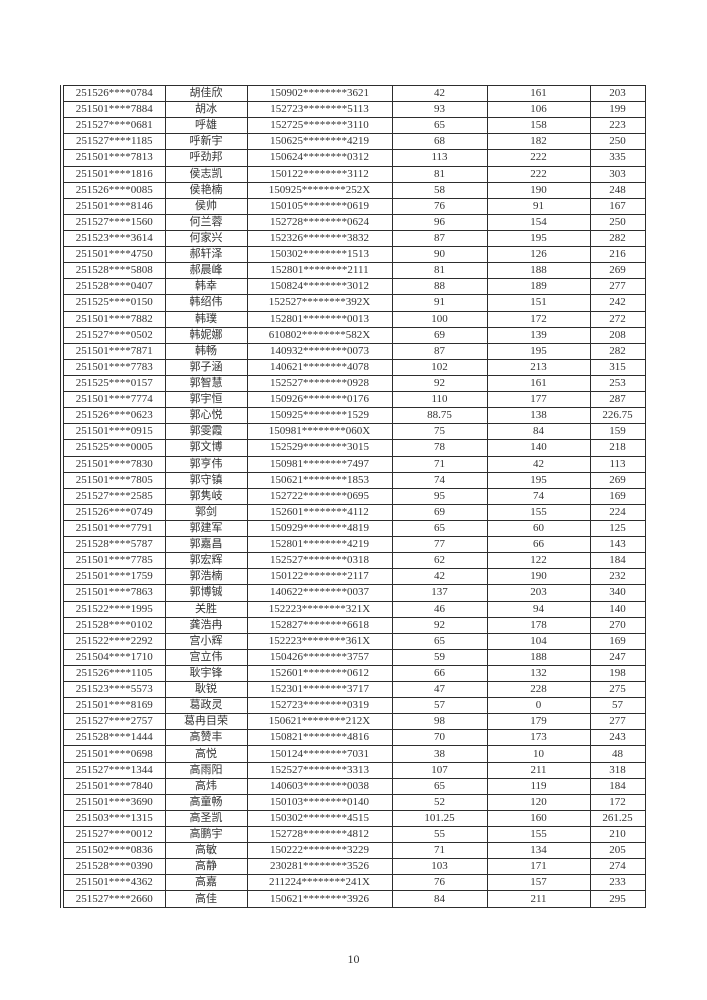 This screenshot has width=707, height=1000. Describe the element at coordinates (113, 770) in the screenshot. I see `exam-id-cell: 251527****1344` at that location.